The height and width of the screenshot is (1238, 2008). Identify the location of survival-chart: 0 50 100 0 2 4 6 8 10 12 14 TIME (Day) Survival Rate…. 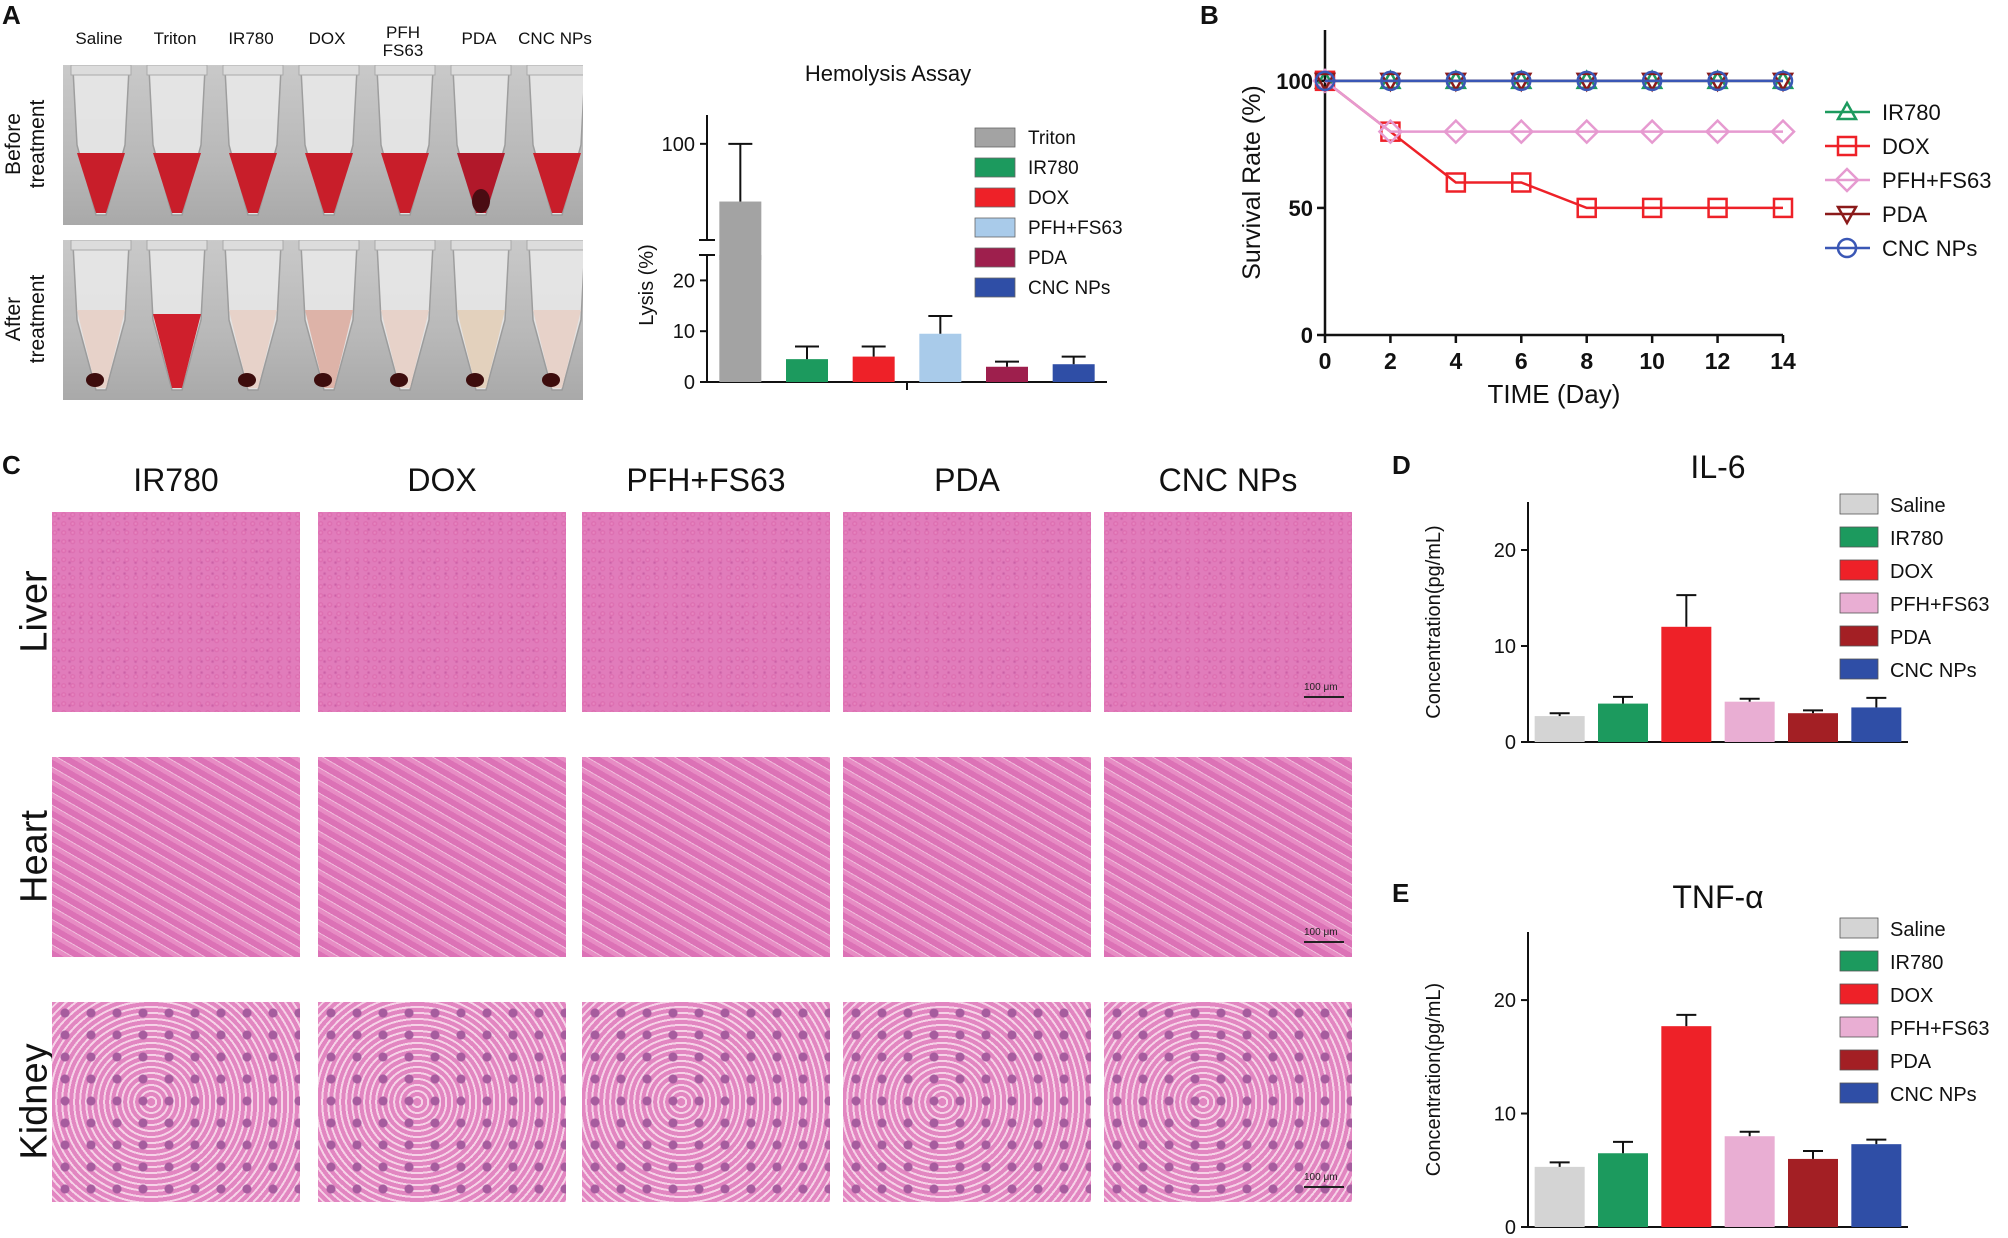
(1614, 219).